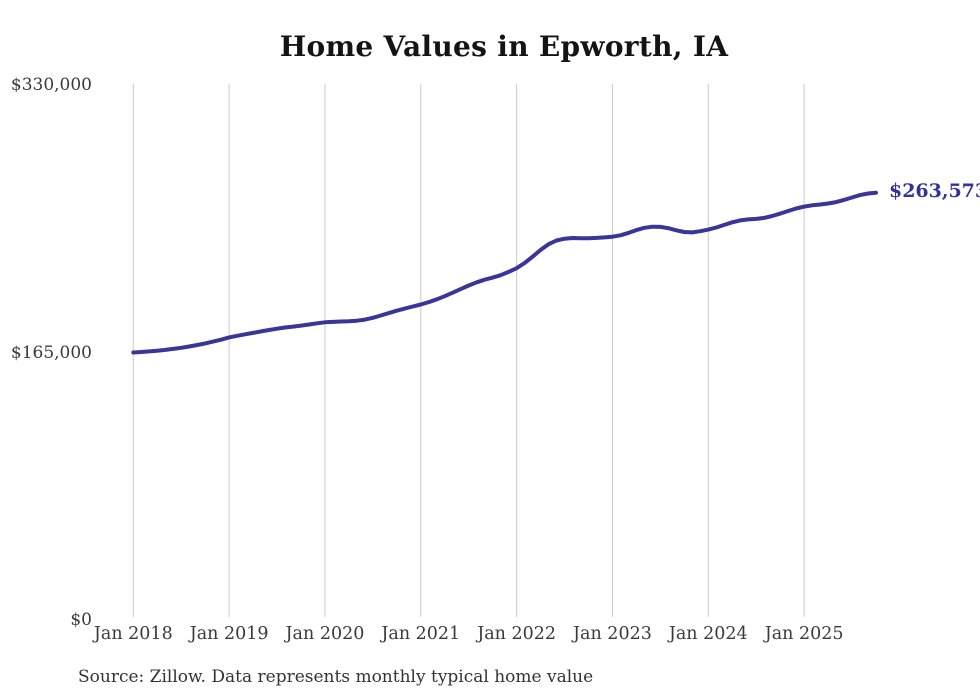 This screenshot has width=980, height=699. What do you see at coordinates (81, 620) in the screenshot?
I see `y-axis-tick-label: $0` at bounding box center [81, 620].